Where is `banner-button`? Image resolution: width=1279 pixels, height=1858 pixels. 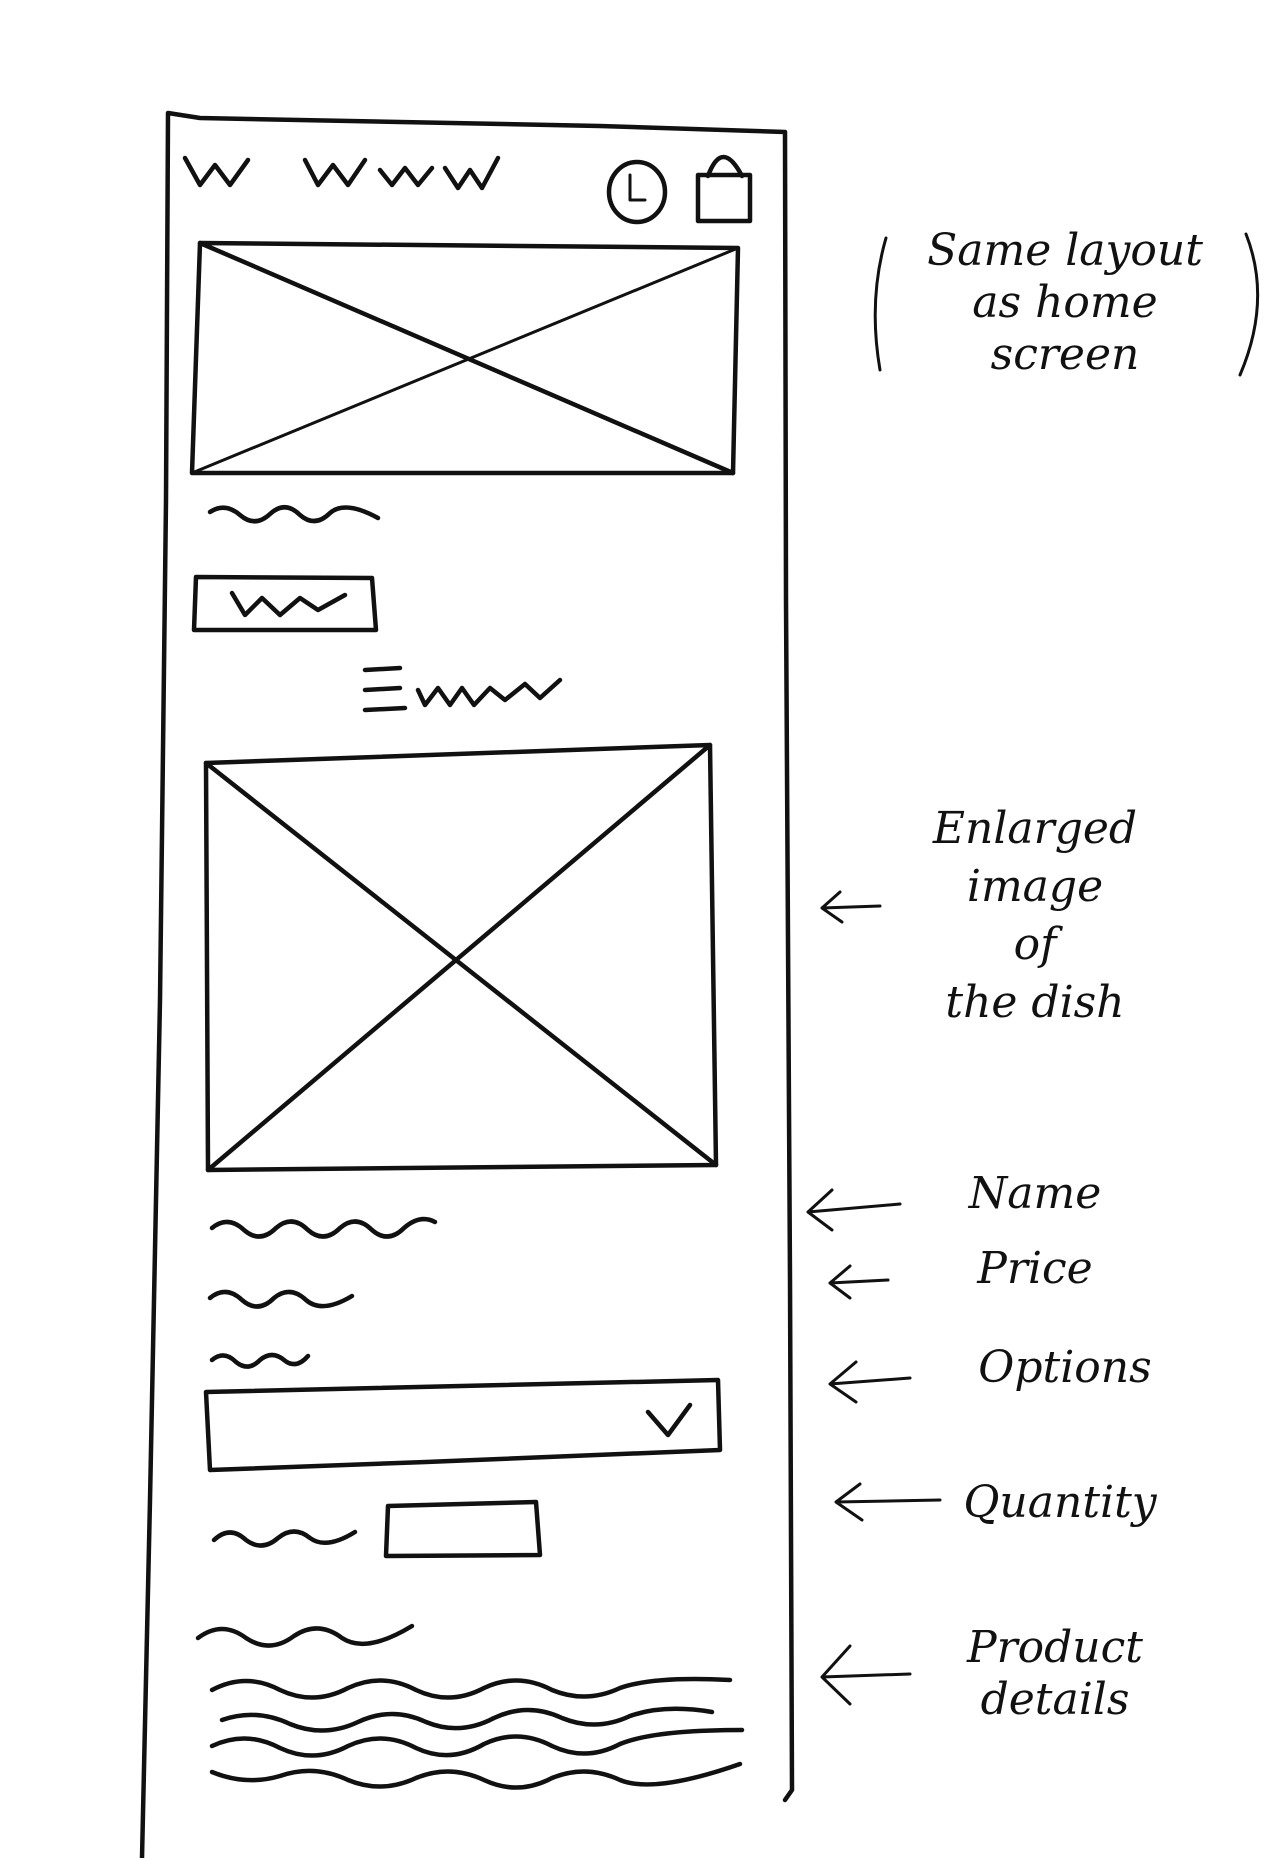
banner-button is located at coordinates (285, 603).